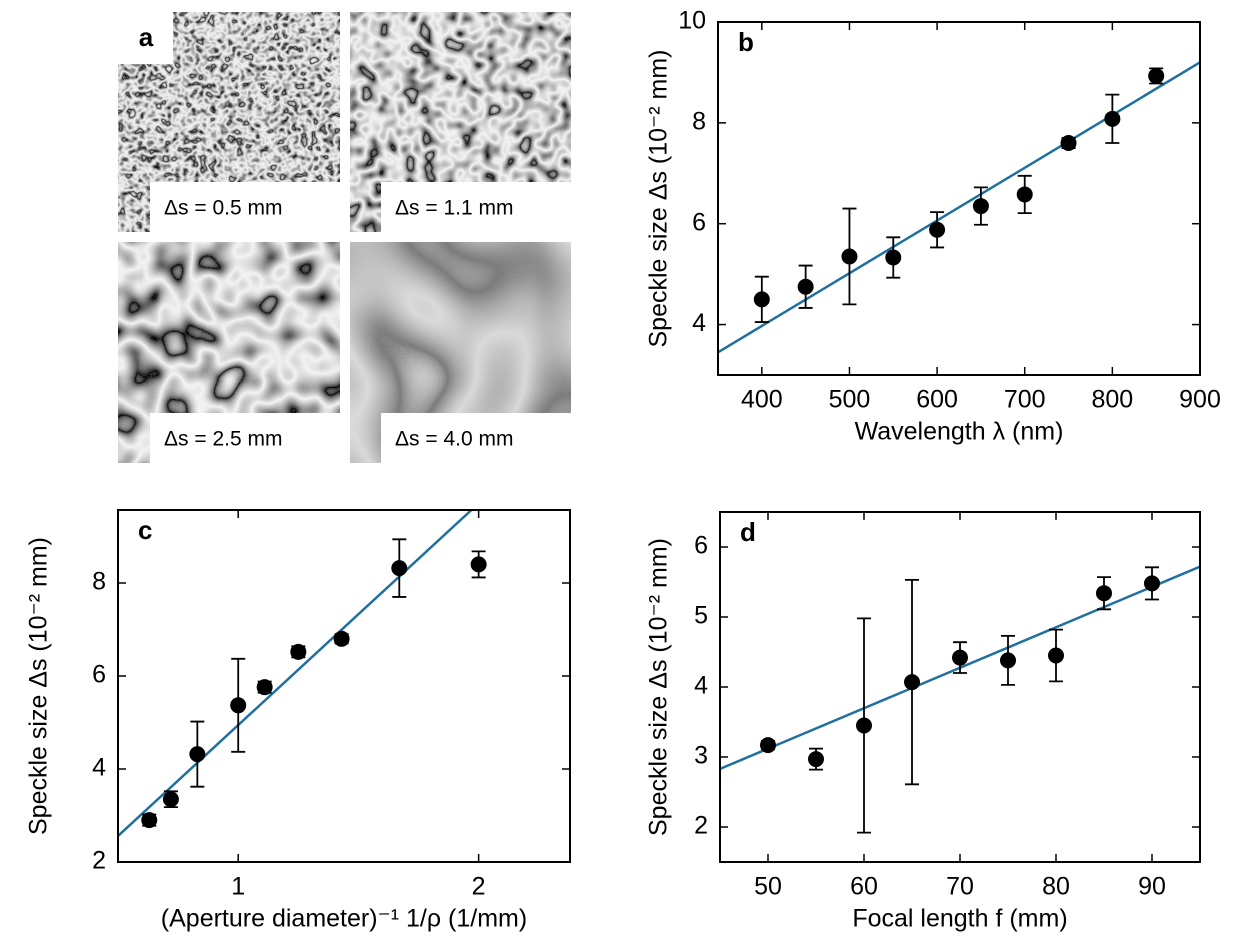 The height and width of the screenshot is (938, 1245). Describe the element at coordinates (223, 208) in the screenshot. I see `caption: Δs = 0.5 mm` at that location.